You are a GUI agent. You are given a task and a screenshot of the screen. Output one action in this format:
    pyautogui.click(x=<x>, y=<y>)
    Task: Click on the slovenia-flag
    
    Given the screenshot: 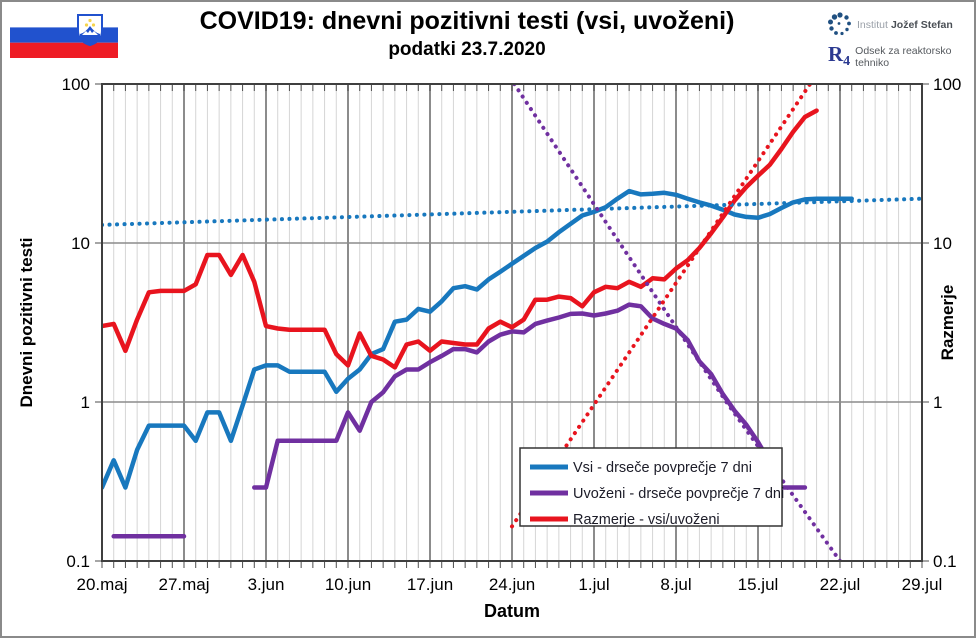 What is the action you would take?
    pyautogui.click(x=64, y=35)
    